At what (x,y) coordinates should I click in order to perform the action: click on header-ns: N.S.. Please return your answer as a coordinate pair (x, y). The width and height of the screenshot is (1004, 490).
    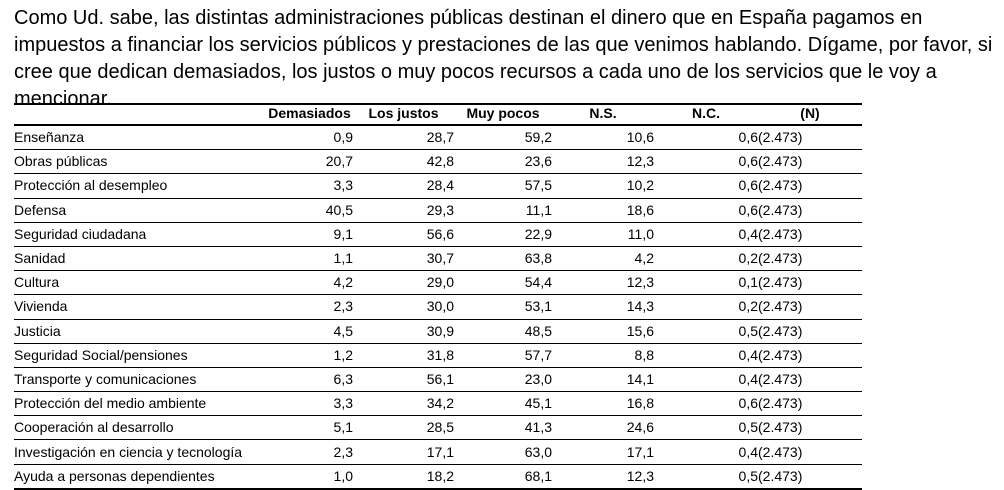
    Looking at the image, I should click on (603, 114).